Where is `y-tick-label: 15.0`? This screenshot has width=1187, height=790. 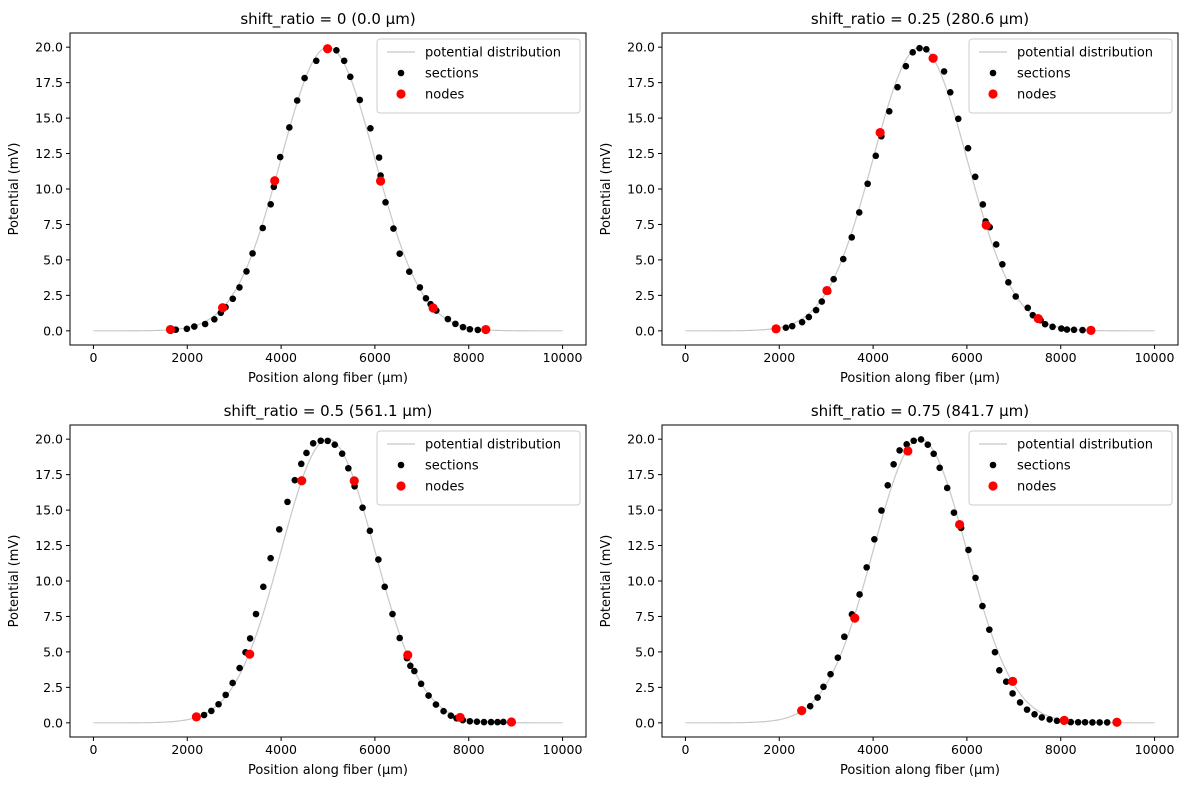 y-tick-label: 15.0 is located at coordinates (641, 510).